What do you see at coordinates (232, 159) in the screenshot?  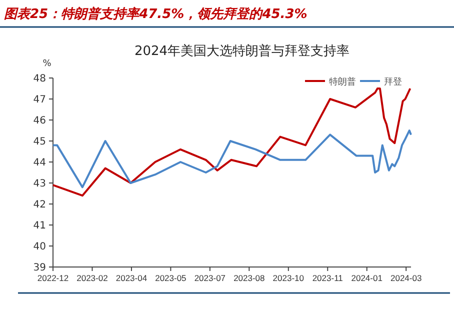 I see `line-series` at bounding box center [232, 159].